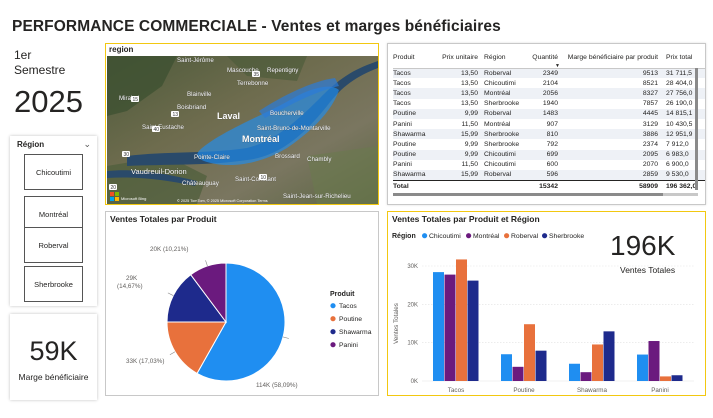  I want to click on bar-shawarma-sherbrooke, so click(609, 356).